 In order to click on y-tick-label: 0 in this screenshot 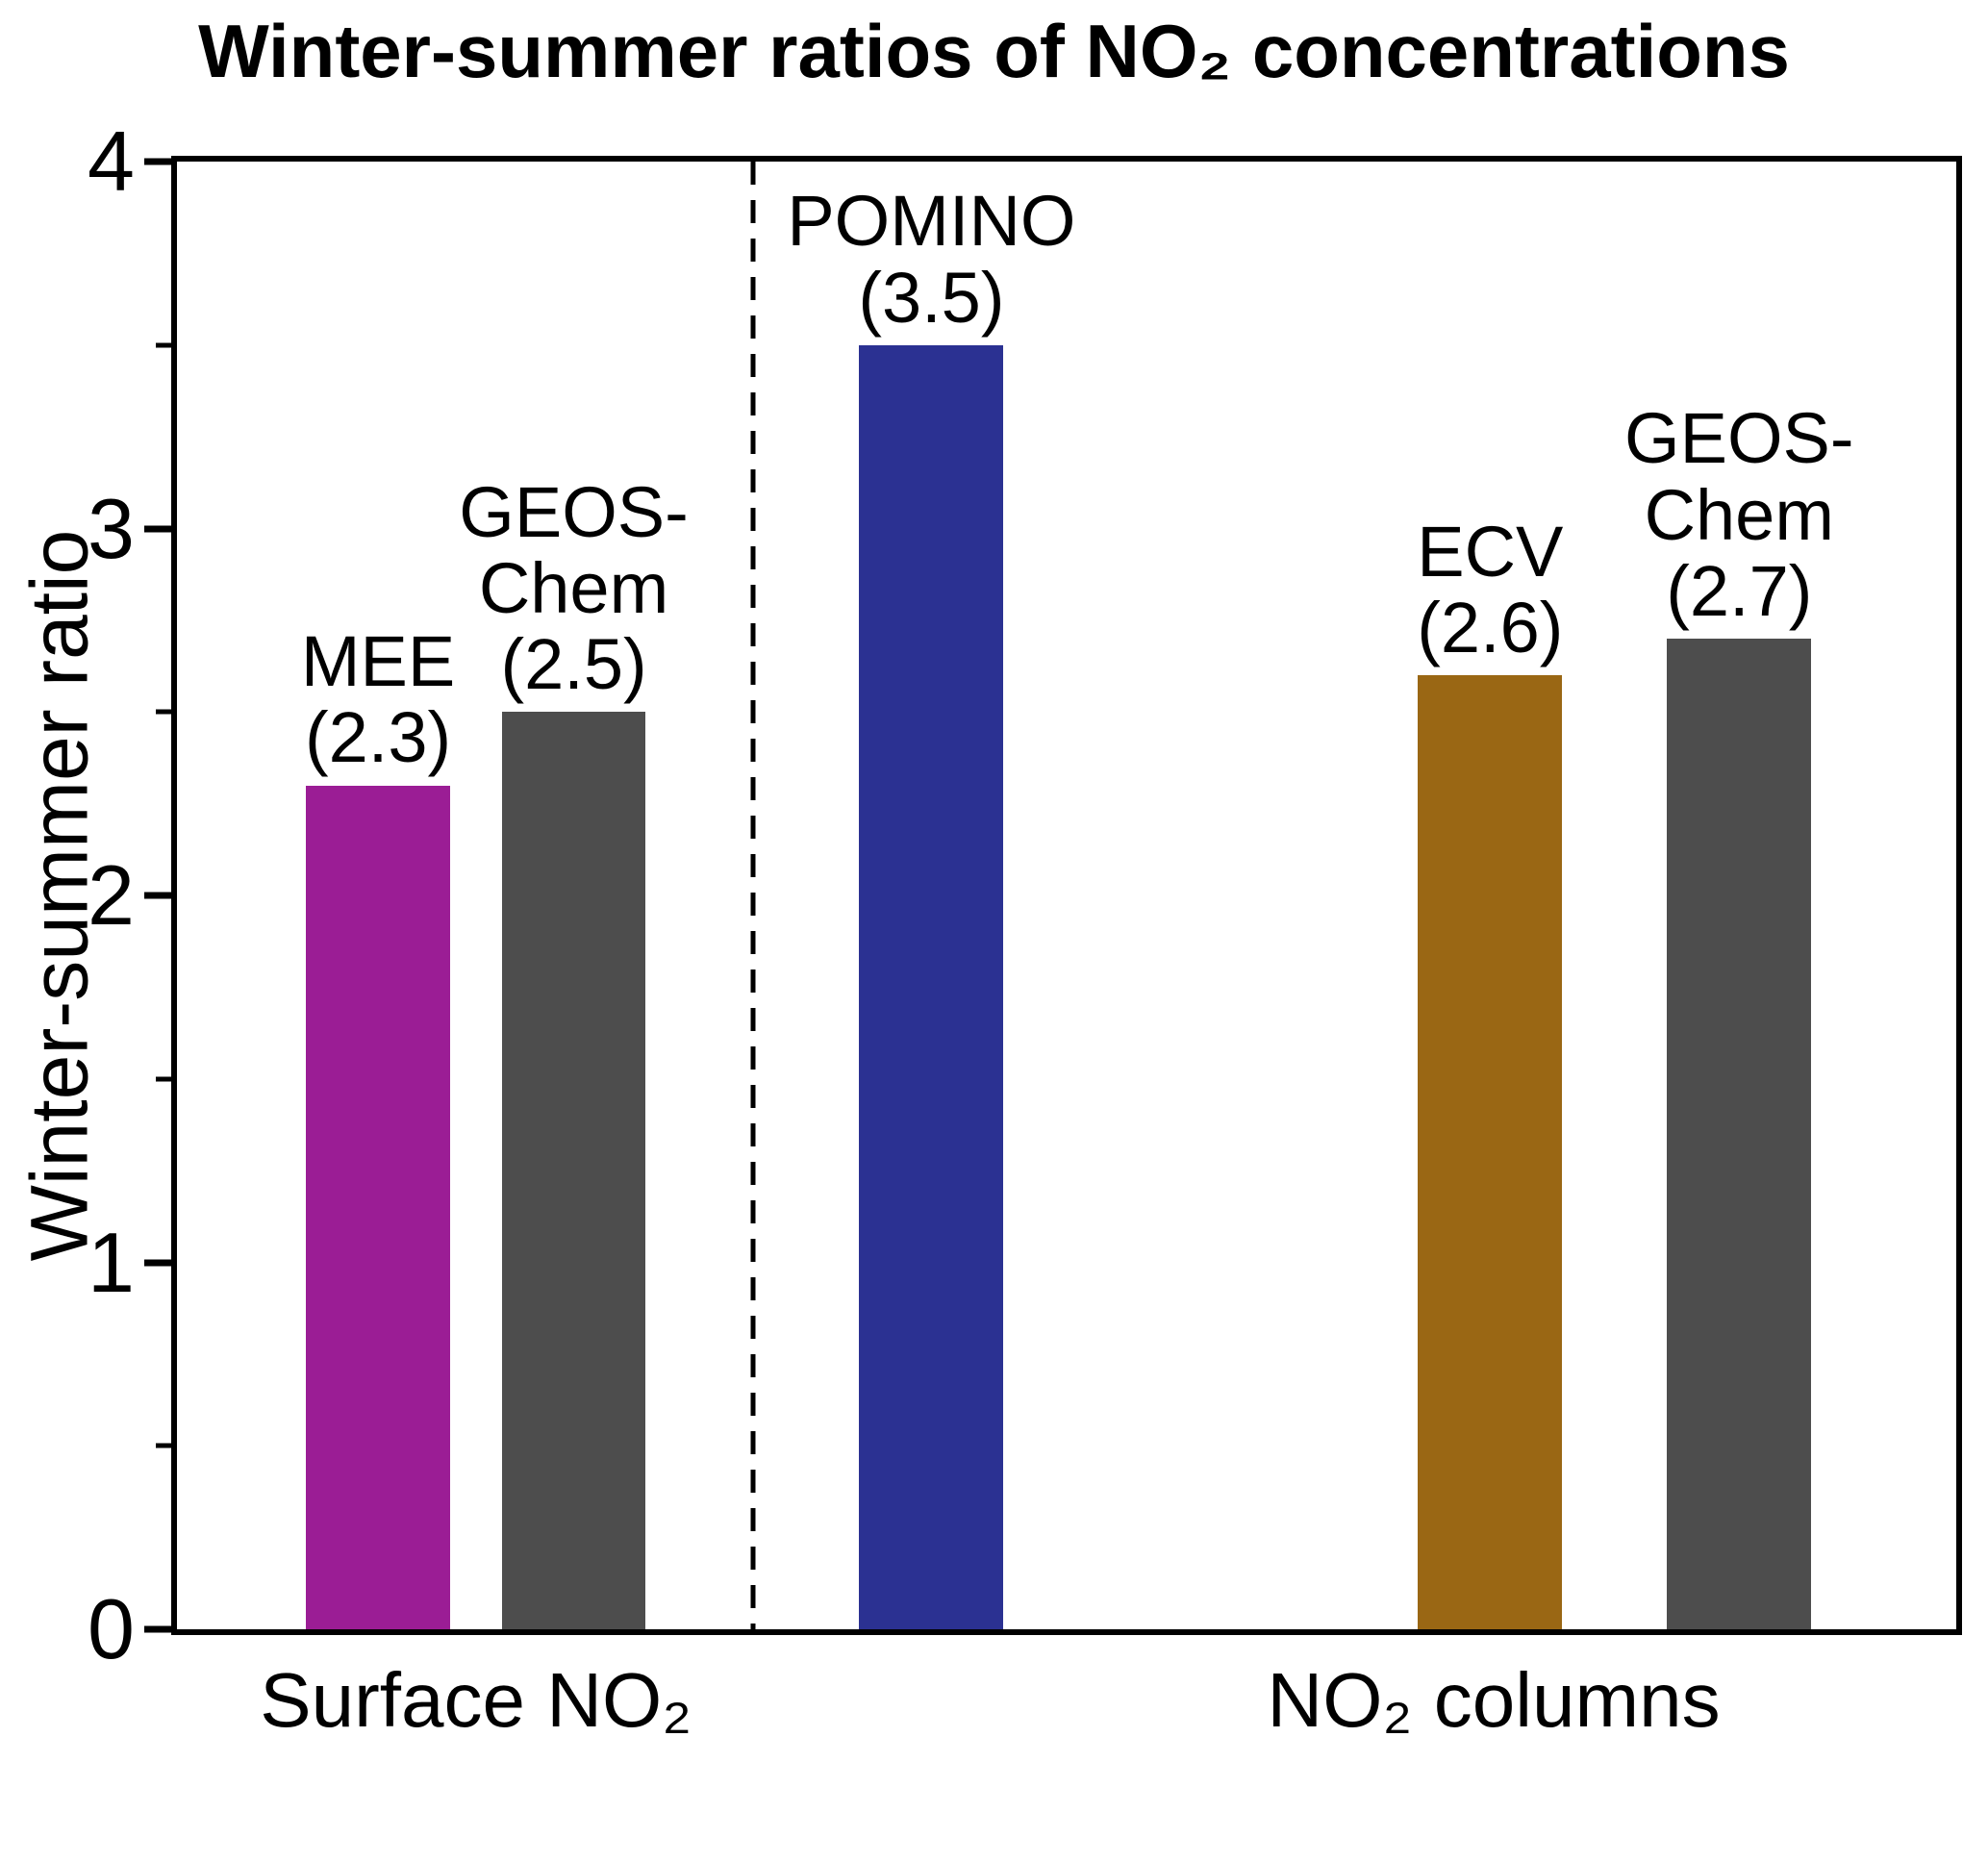, I will do `click(111, 1628)`.